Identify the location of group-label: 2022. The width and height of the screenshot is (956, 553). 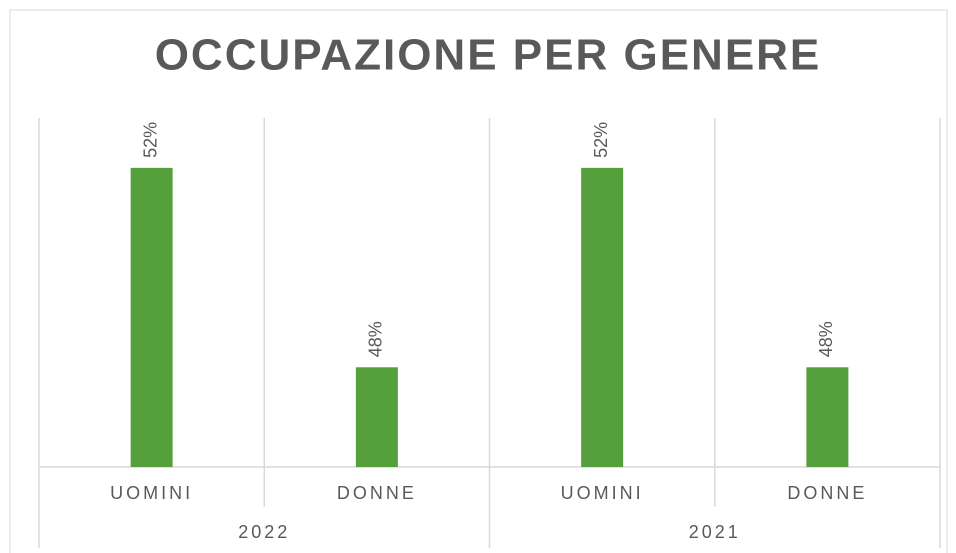
(264, 532).